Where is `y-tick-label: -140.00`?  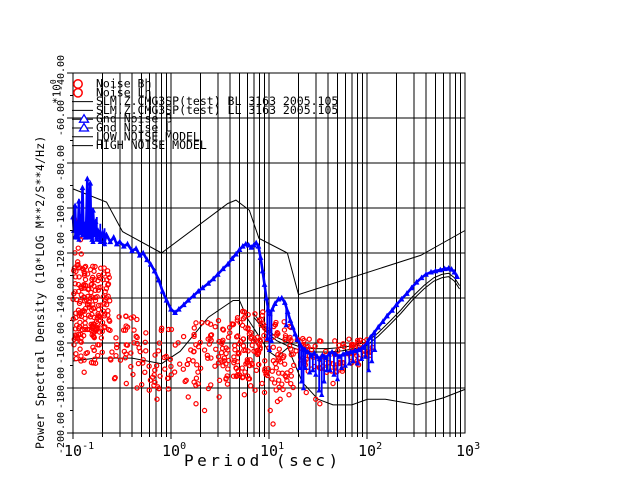
y-tick-label: -140.00 is located at coordinates (61, 298).